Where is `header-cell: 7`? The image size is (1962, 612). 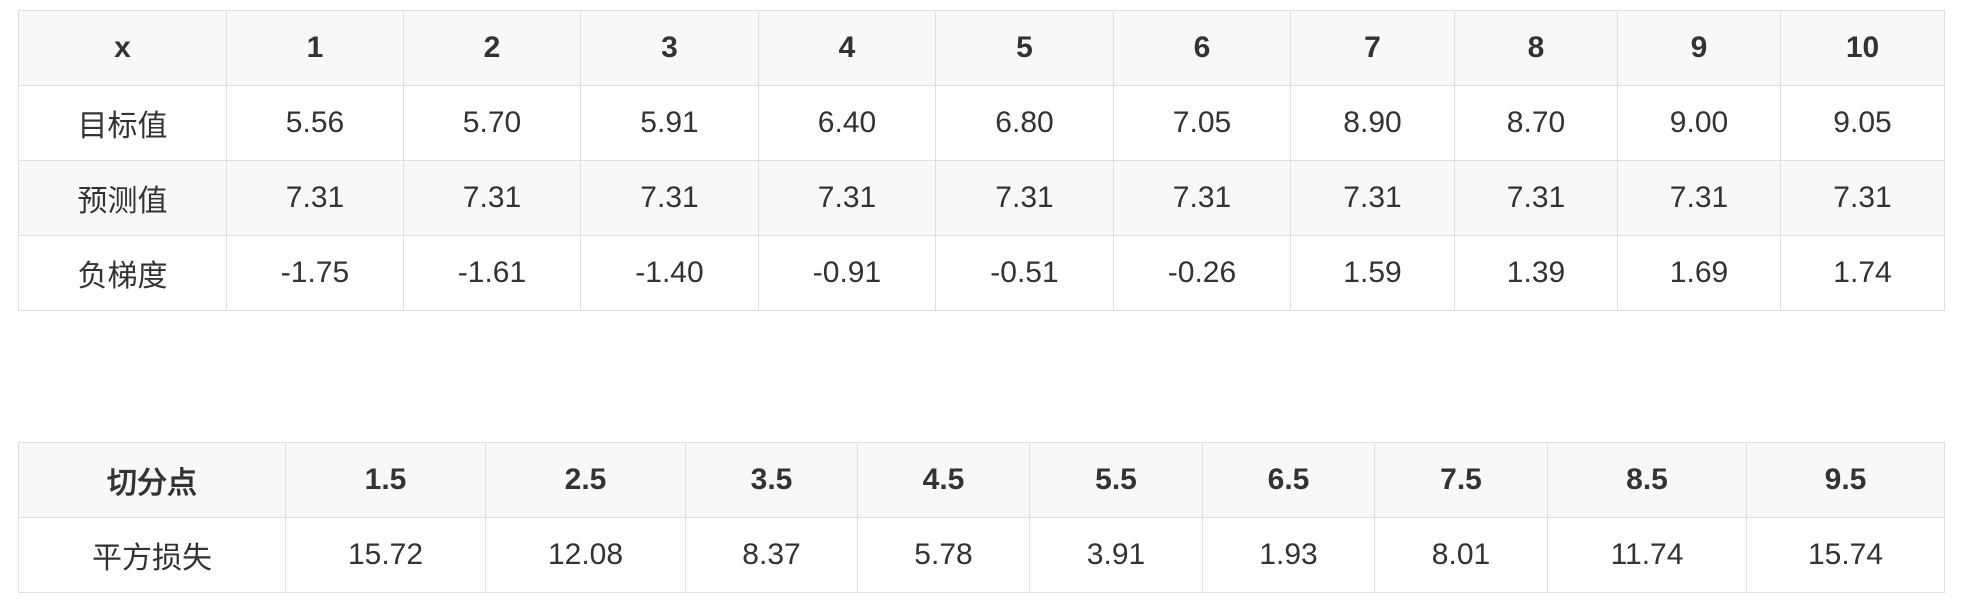 header-cell: 7 is located at coordinates (1372, 48).